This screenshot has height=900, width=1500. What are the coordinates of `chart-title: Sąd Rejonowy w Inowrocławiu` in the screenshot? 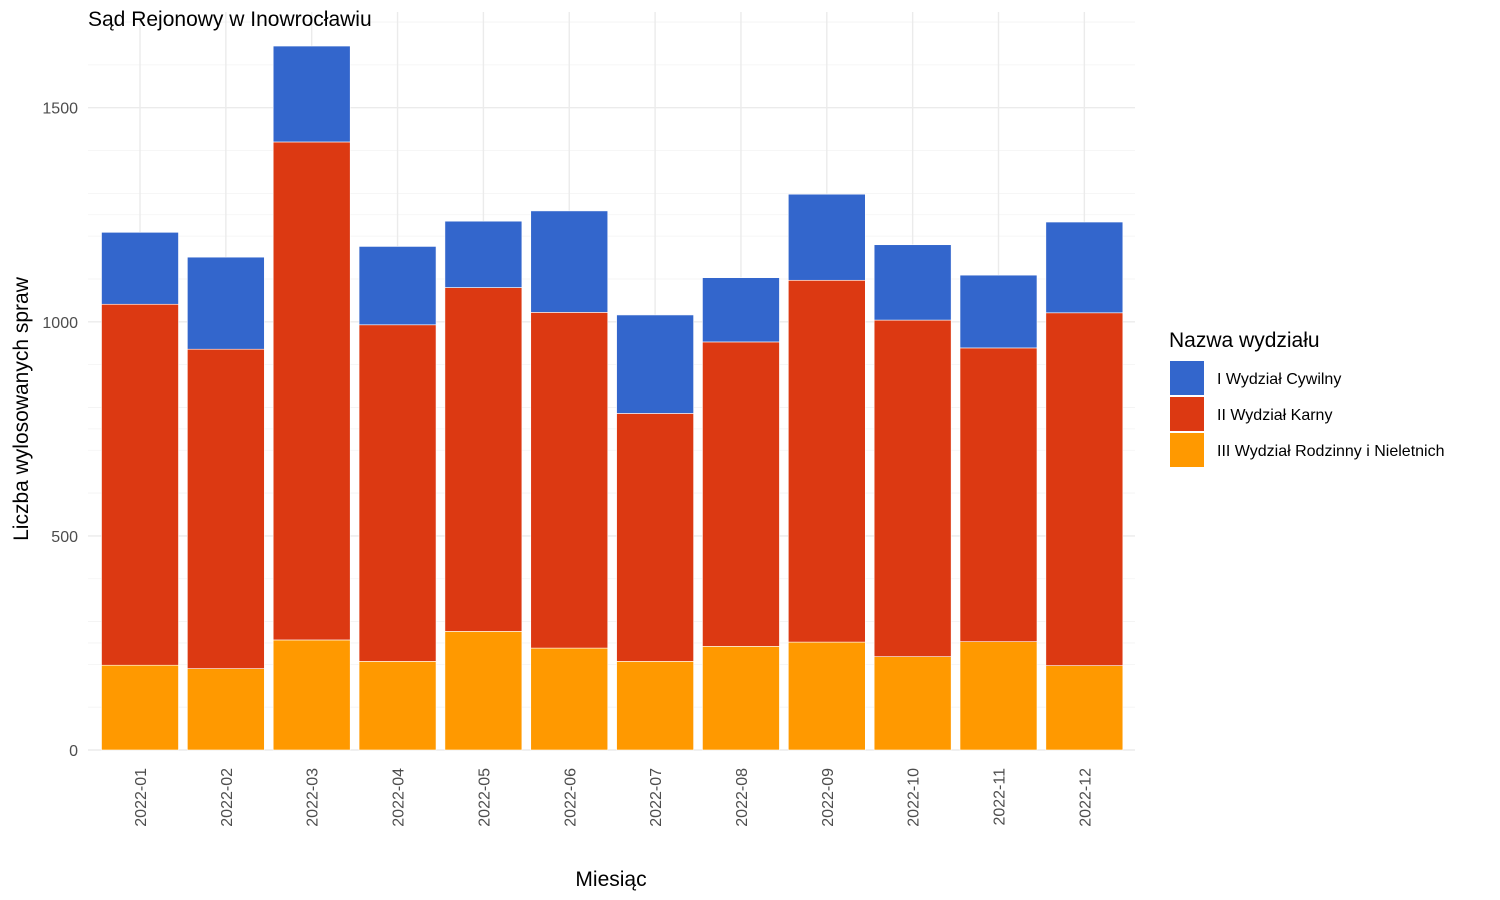 It's located at (230, 19).